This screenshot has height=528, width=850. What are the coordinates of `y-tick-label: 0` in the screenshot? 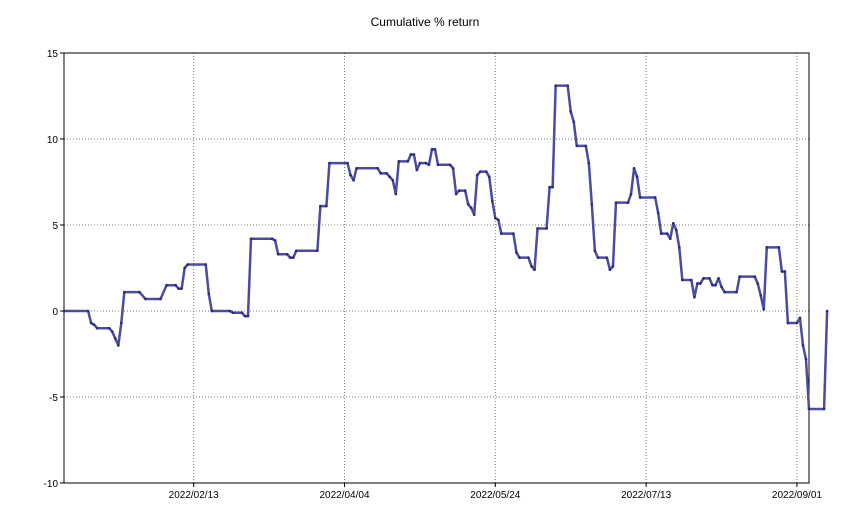 It's located at (55, 312).